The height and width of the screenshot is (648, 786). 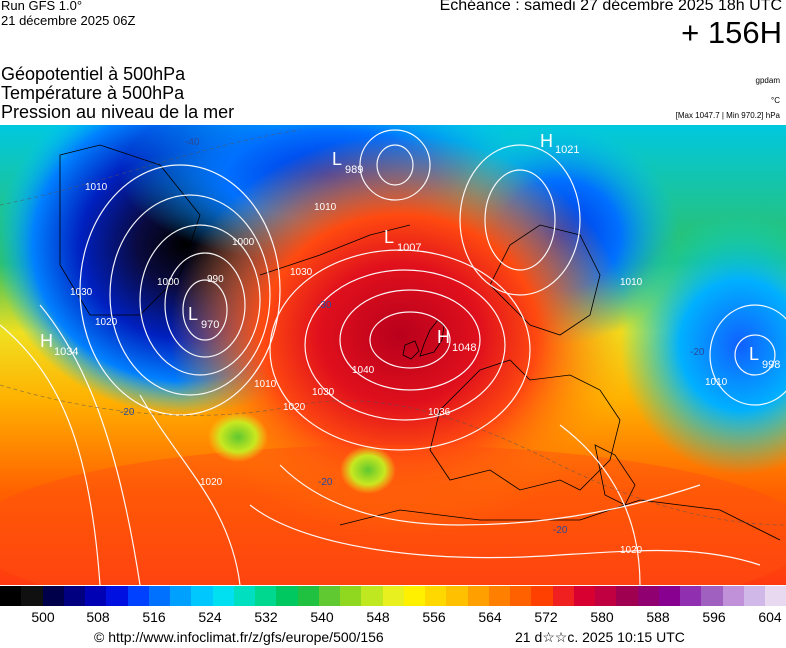 What do you see at coordinates (210, 617) in the screenshot?
I see `colorbar-tick: 524` at bounding box center [210, 617].